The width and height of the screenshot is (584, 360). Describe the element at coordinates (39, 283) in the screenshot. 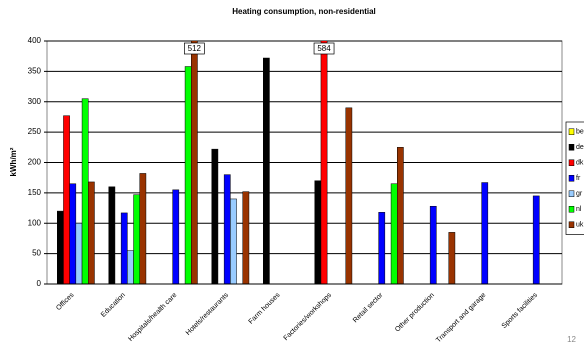

I see `y-tick-label: 0` at that location.